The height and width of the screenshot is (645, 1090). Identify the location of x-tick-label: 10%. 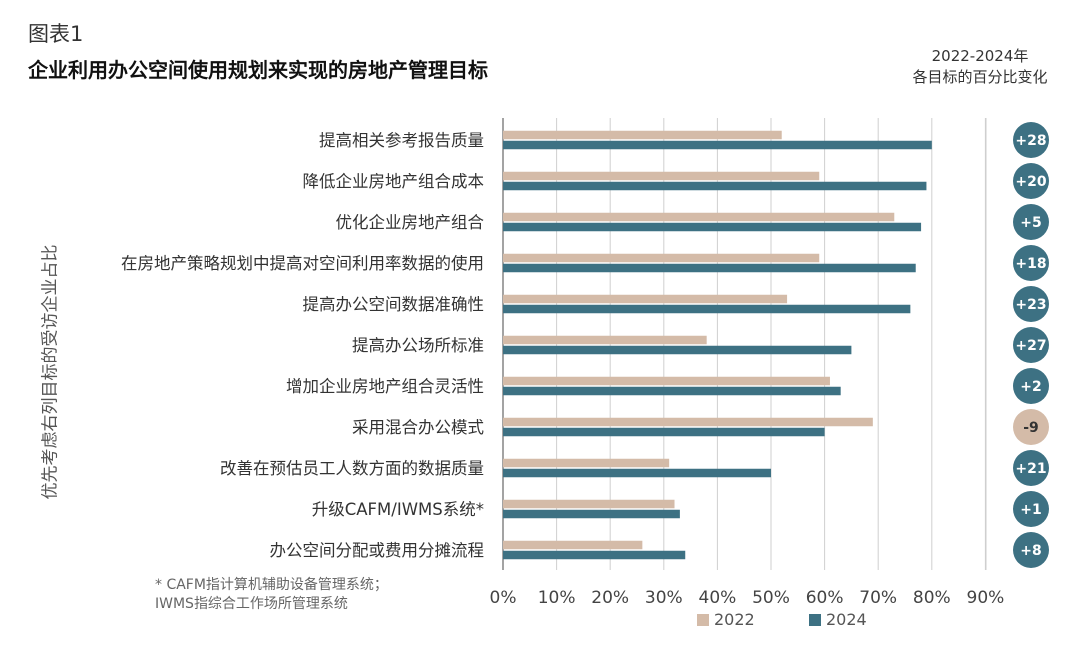
(557, 598).